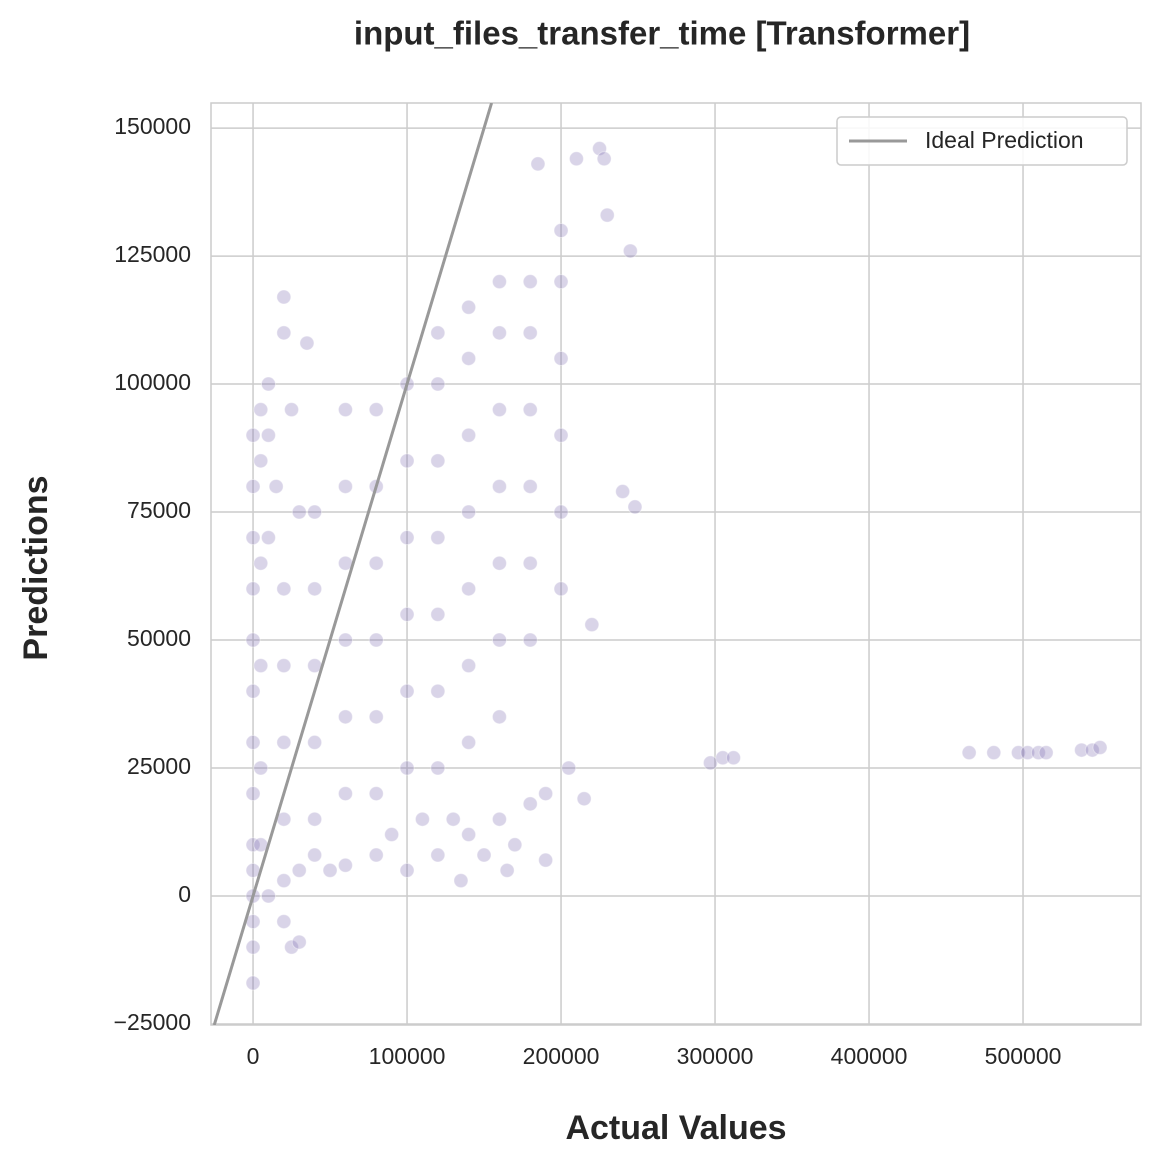  What do you see at coordinates (1004, 140) in the screenshot?
I see `legend-label: Ideal Prediction` at bounding box center [1004, 140].